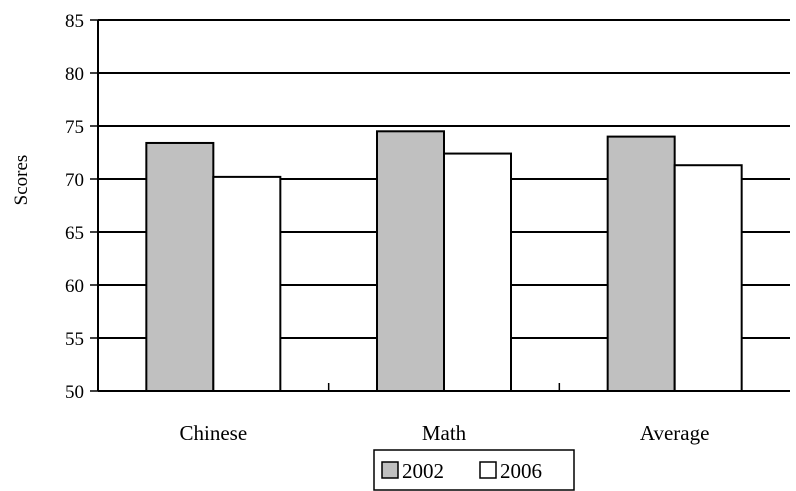 The image size is (796, 491). What do you see at coordinates (214, 433) in the screenshot?
I see `category-label: Chinese` at bounding box center [214, 433].